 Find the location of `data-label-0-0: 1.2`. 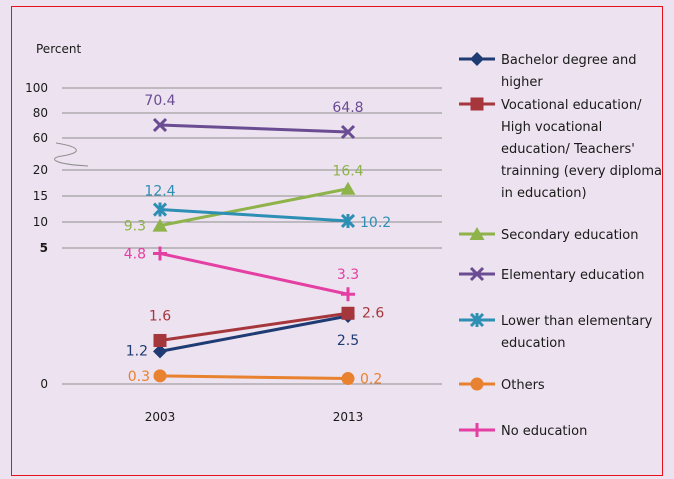

data-label-0-0: 1.2 is located at coordinates (137, 351).